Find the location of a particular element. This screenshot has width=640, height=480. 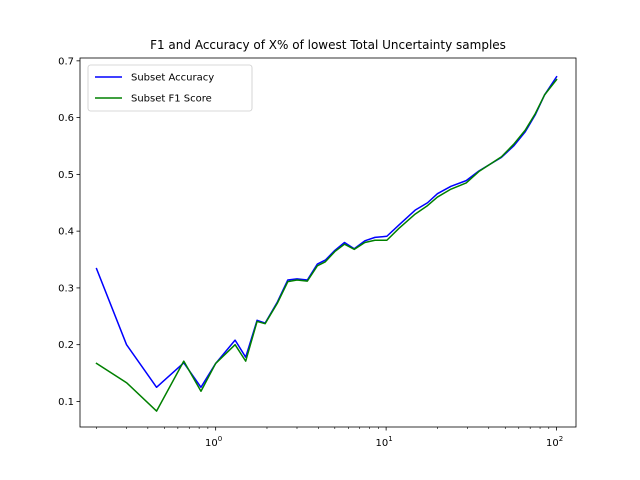

legend-label-subset-accuracy: Subset Accuracy is located at coordinates (172, 78).